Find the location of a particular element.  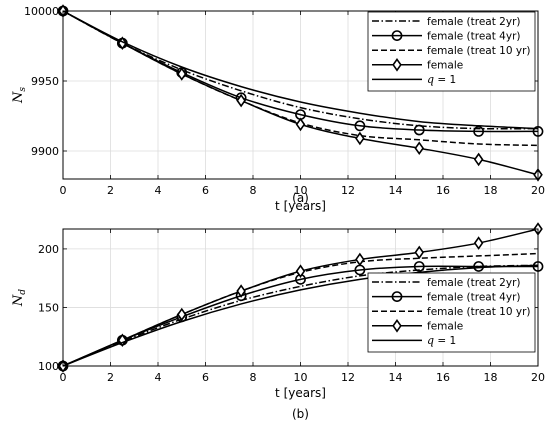

y-tick-label: 100 is located at coordinates (48, 366).